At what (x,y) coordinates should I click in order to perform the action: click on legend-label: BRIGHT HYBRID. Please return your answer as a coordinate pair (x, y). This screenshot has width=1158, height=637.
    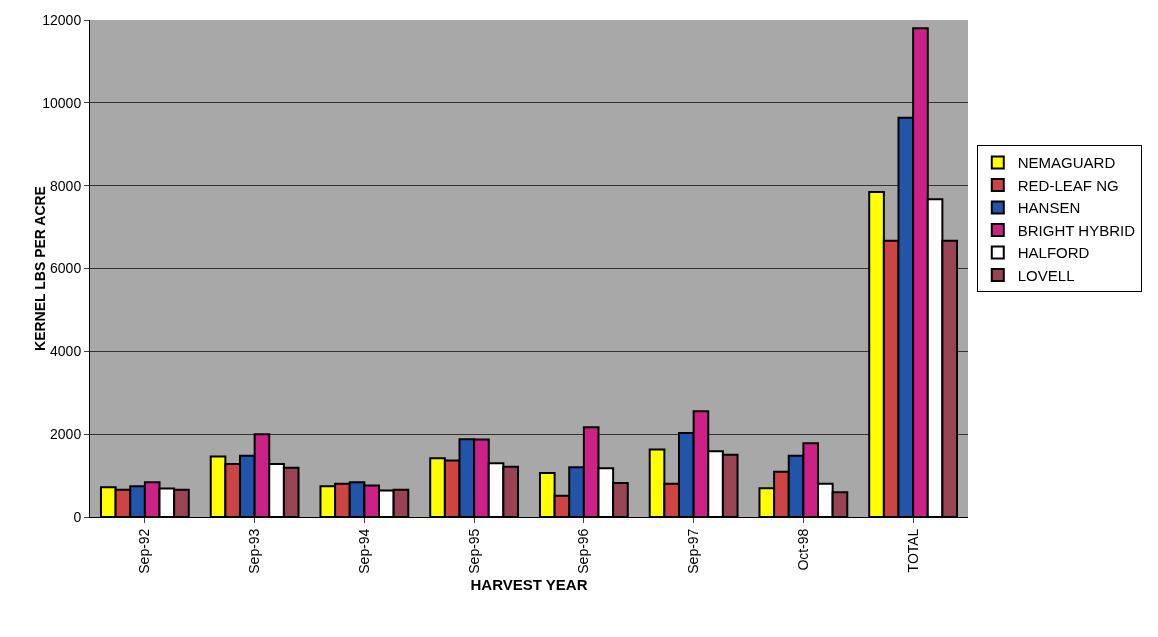
    Looking at the image, I should click on (1076, 230).